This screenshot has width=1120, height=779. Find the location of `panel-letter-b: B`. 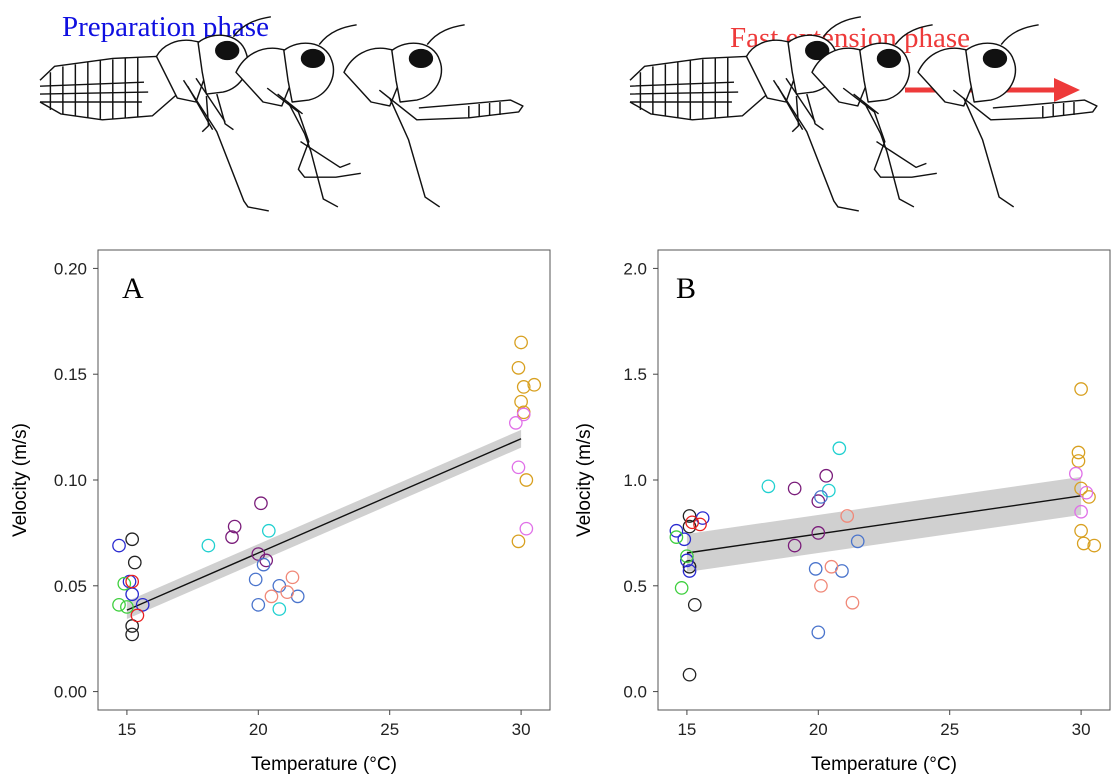

panel-letter-b: B is located at coordinates (686, 288).